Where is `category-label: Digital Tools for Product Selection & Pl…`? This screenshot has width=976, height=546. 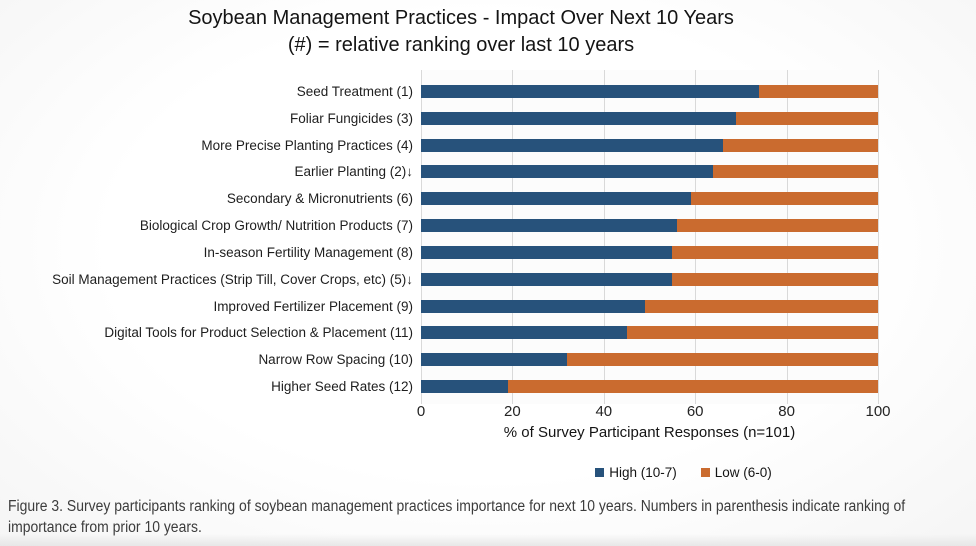 category-label: Digital Tools for Product Selection & Pl… is located at coordinates (258, 333).